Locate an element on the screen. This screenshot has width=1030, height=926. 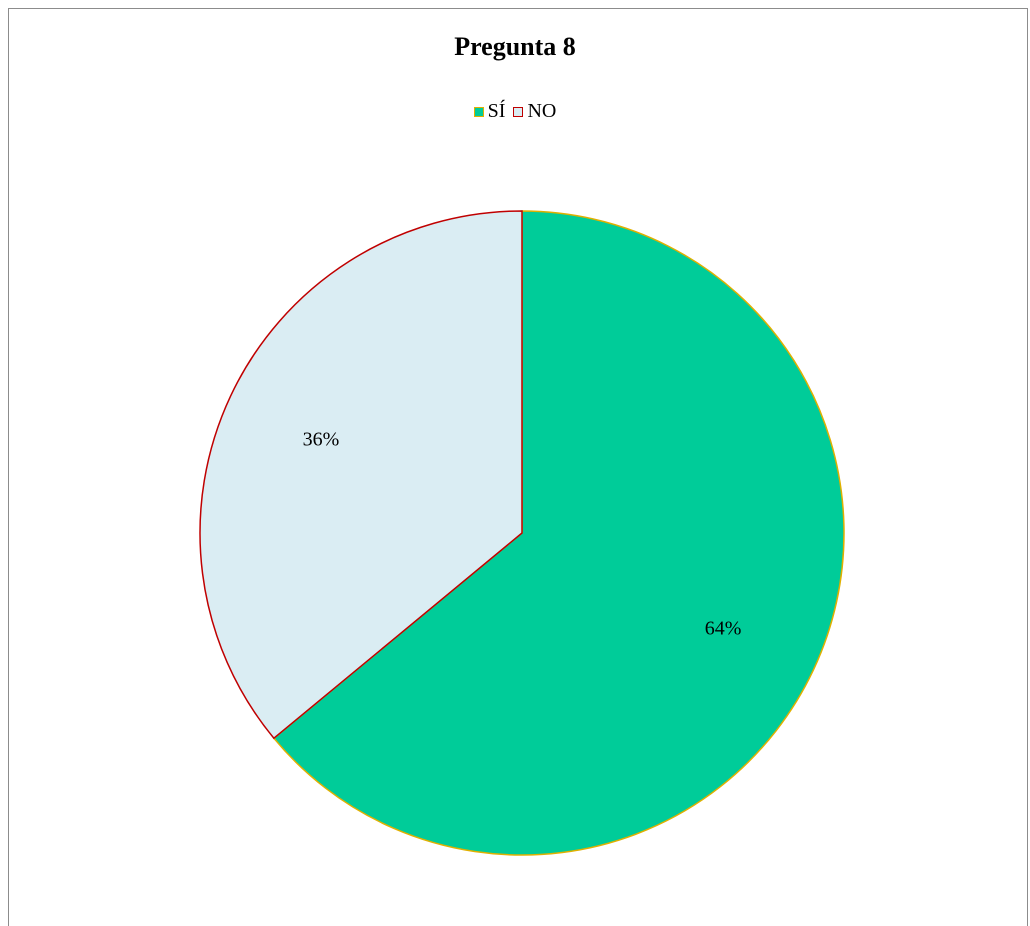
data-label-si: 64% is located at coordinates (723, 629).